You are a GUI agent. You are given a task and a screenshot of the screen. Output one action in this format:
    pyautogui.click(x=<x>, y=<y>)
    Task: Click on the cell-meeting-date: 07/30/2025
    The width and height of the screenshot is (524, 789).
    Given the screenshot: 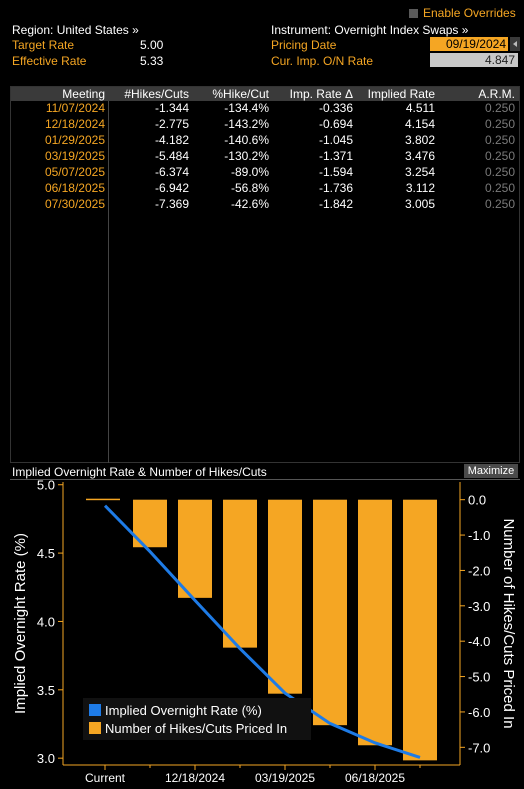 What is the action you would take?
    pyautogui.click(x=74, y=204)
    